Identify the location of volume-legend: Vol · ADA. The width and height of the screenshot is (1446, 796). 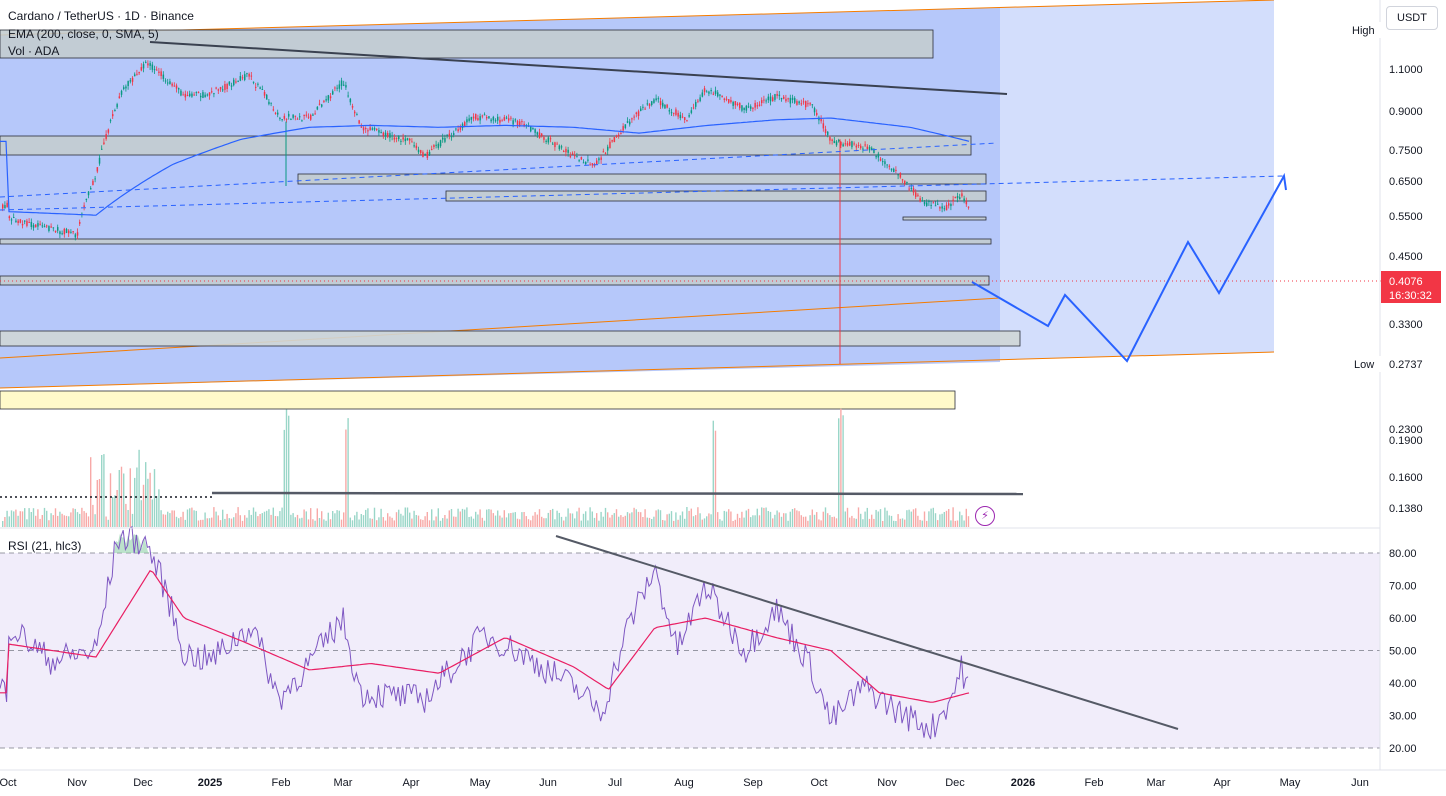
(34, 51).